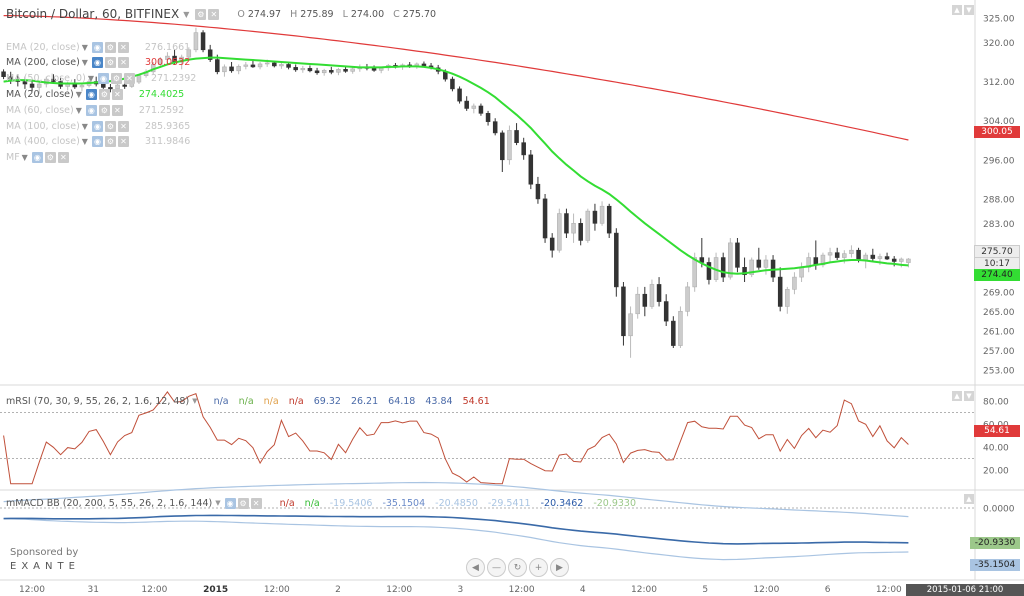 Image resolution: width=1024 pixels, height=596 pixels. I want to click on legend-row: MA (50, close, 0) ▼ ◉ ⚙ ✕ 271.2392, so click(101, 79).